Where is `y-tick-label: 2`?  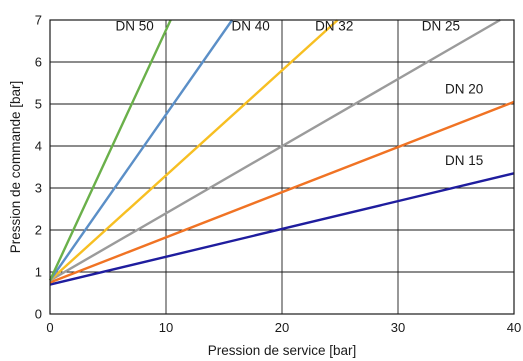
y-tick-label: 2 is located at coordinates (38, 230).